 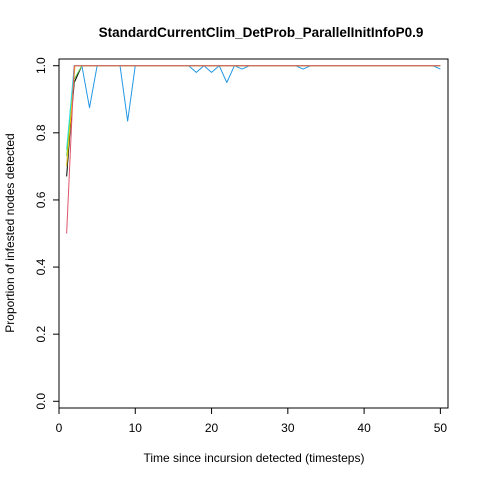 What do you see at coordinates (41, 132) in the screenshot?
I see `y-tick-label: 0.8` at bounding box center [41, 132].